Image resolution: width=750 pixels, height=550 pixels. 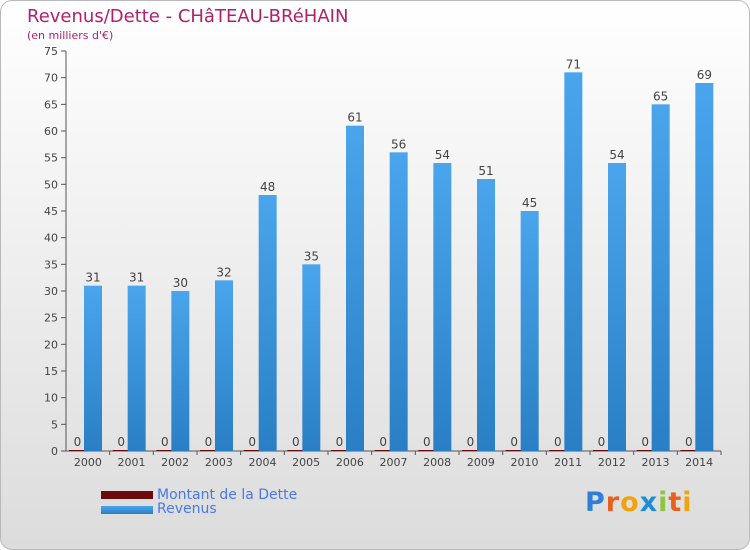 What do you see at coordinates (481, 462) in the screenshot?
I see `x-tick-label: 2009` at bounding box center [481, 462].